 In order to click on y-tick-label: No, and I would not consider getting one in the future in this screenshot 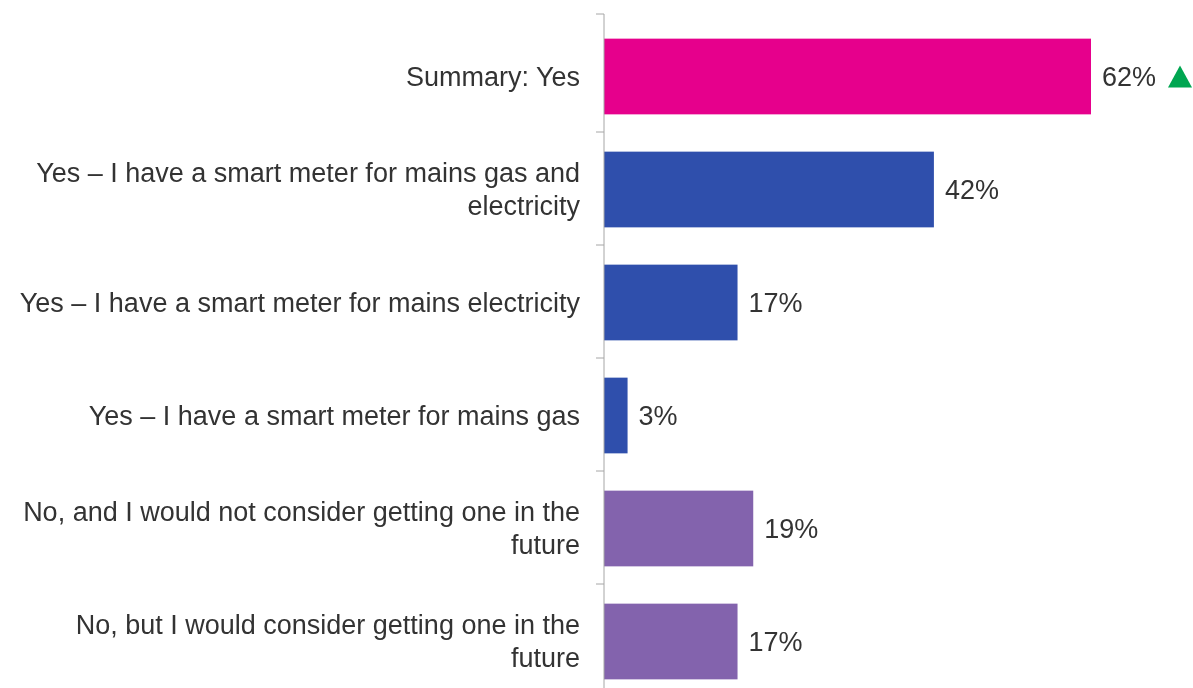, I will do `click(301, 529)`.